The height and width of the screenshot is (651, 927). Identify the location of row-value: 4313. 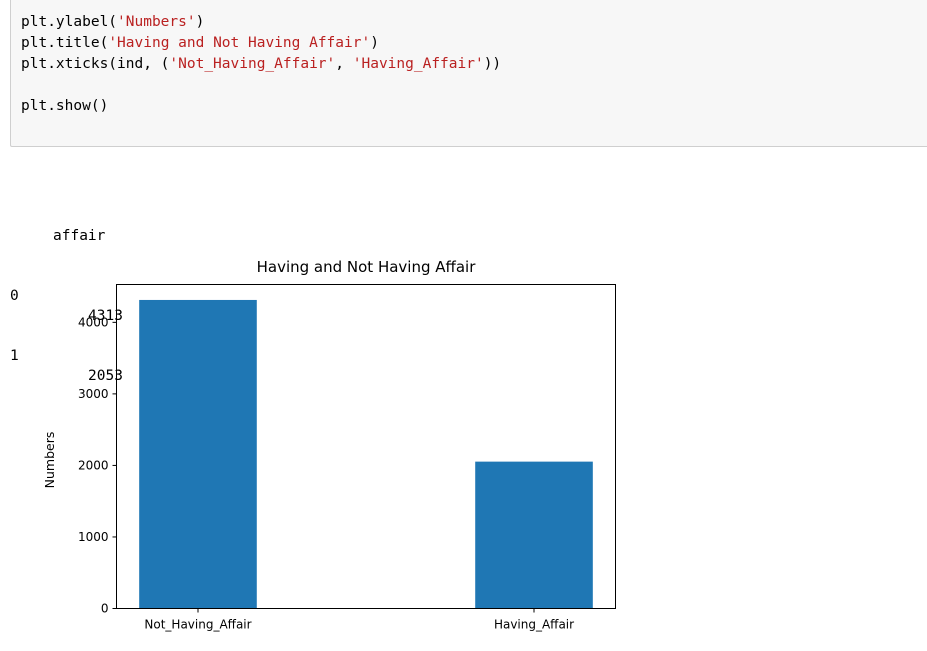
(105, 316).